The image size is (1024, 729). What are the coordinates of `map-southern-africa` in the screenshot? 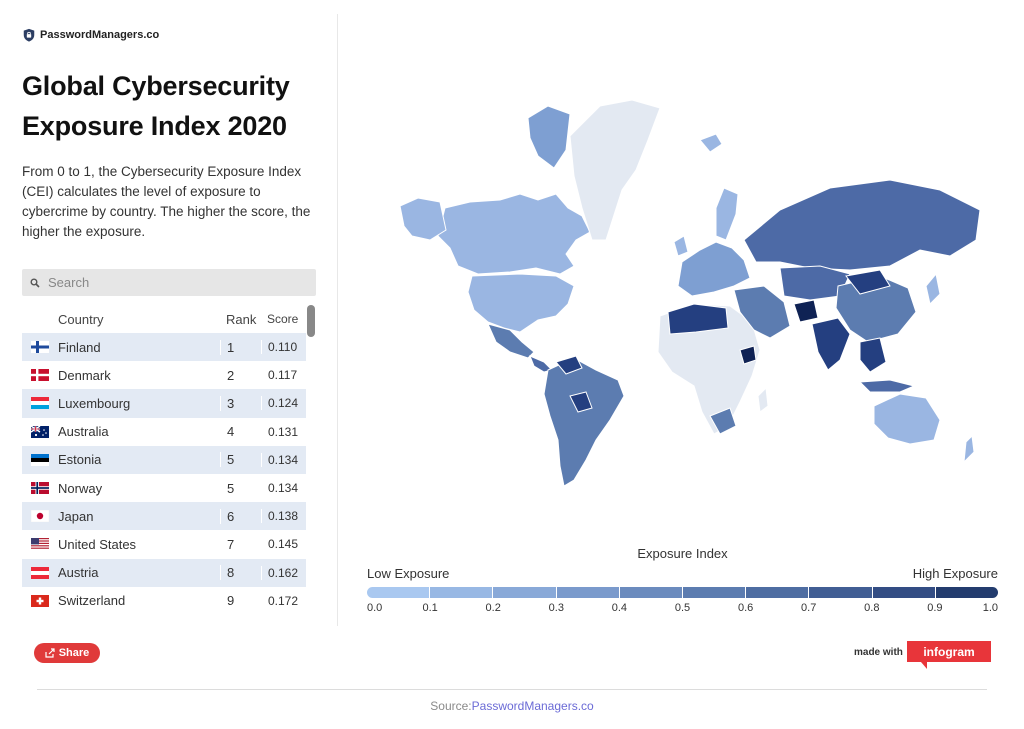 It's located at (723, 421).